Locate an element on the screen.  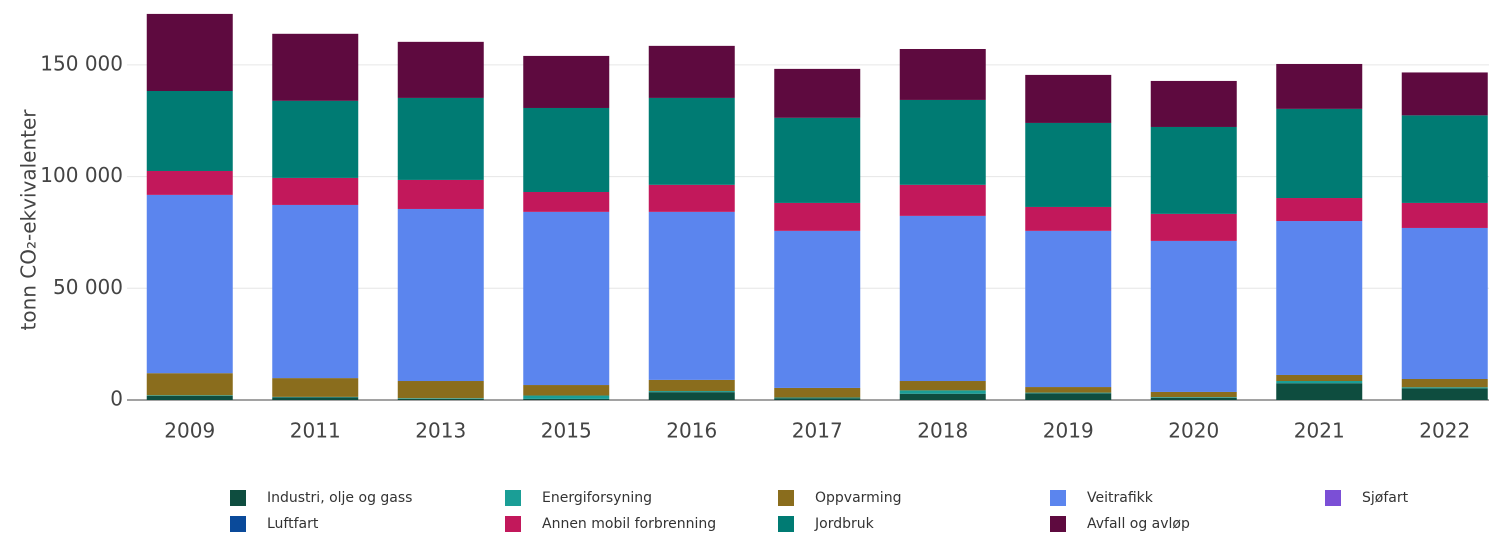
x-tick-label: 2017 is located at coordinates (817, 431).